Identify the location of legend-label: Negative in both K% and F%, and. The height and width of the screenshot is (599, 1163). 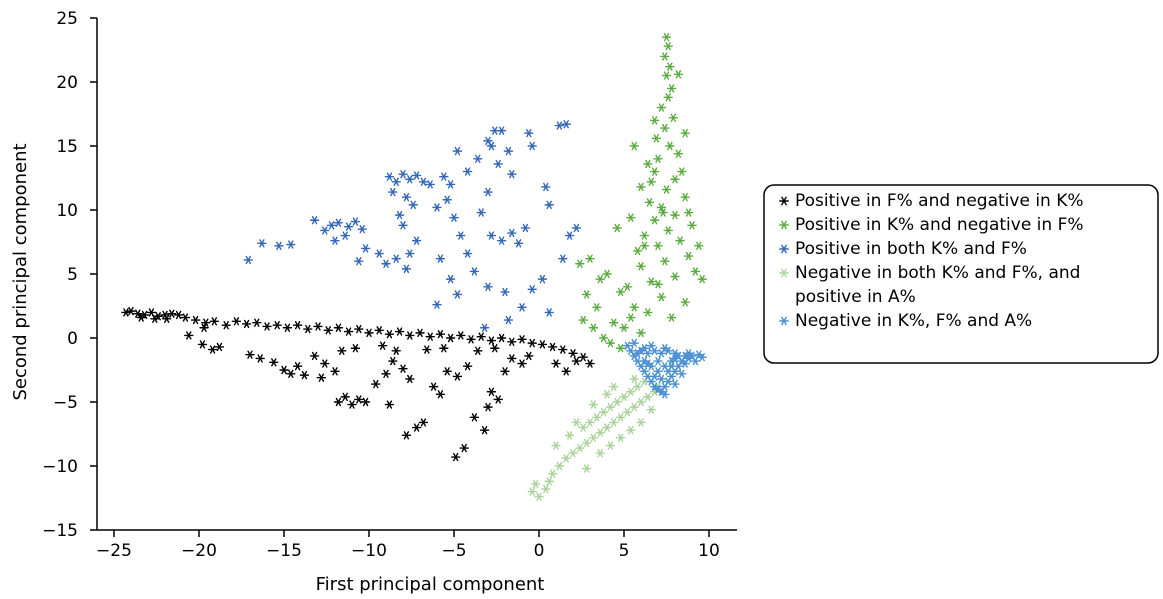
(937, 273).